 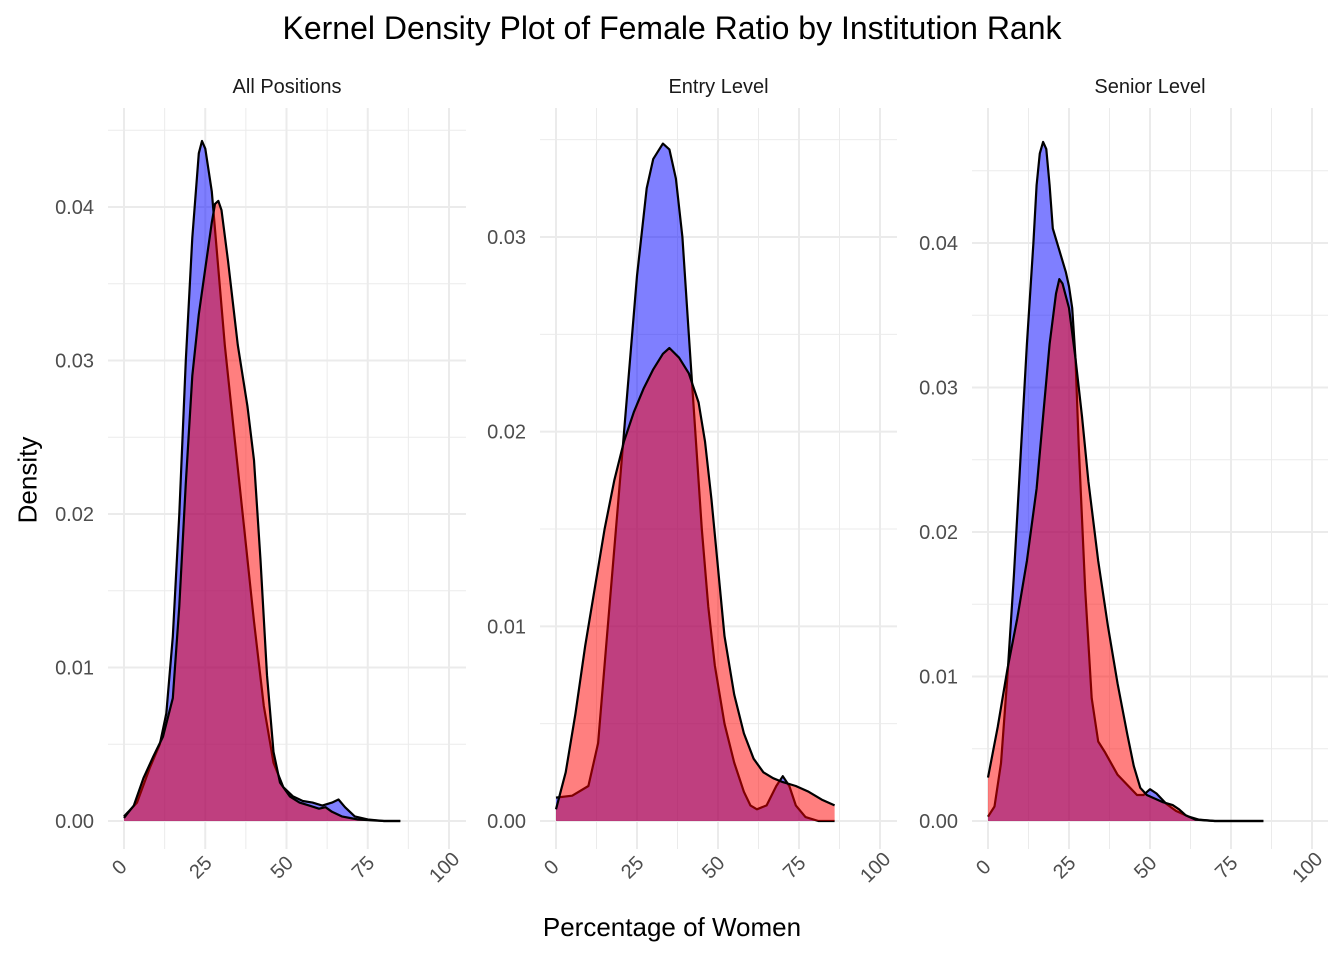 I want to click on panel-strip-label: Senior Level, so click(x=1149, y=87).